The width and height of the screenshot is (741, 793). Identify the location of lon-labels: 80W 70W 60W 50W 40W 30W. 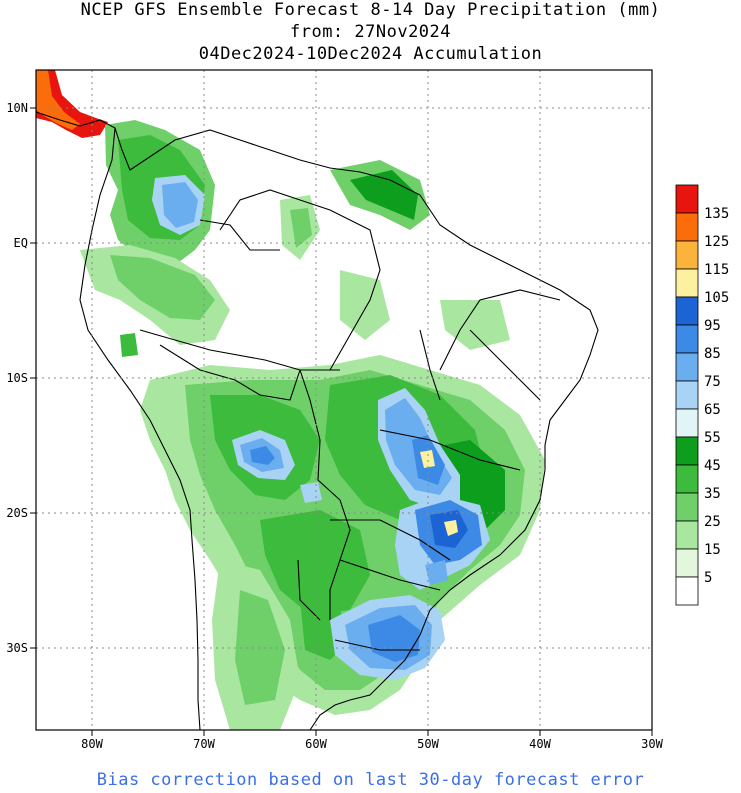
(372, 744).